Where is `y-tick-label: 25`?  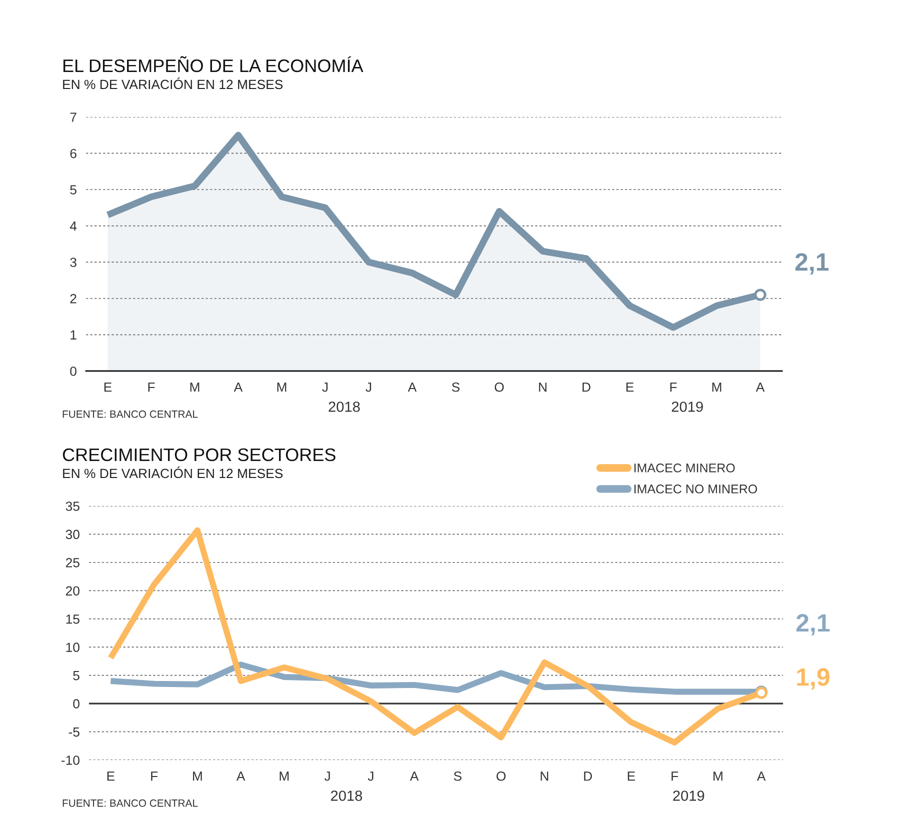 y-tick-label: 25 is located at coordinates (73, 563).